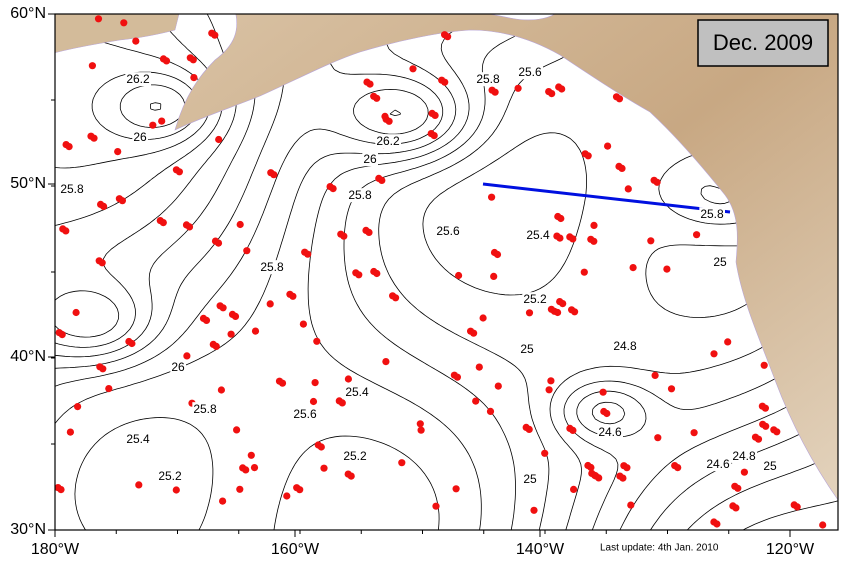  I want to click on contour-label: 26.2, so click(388, 141).